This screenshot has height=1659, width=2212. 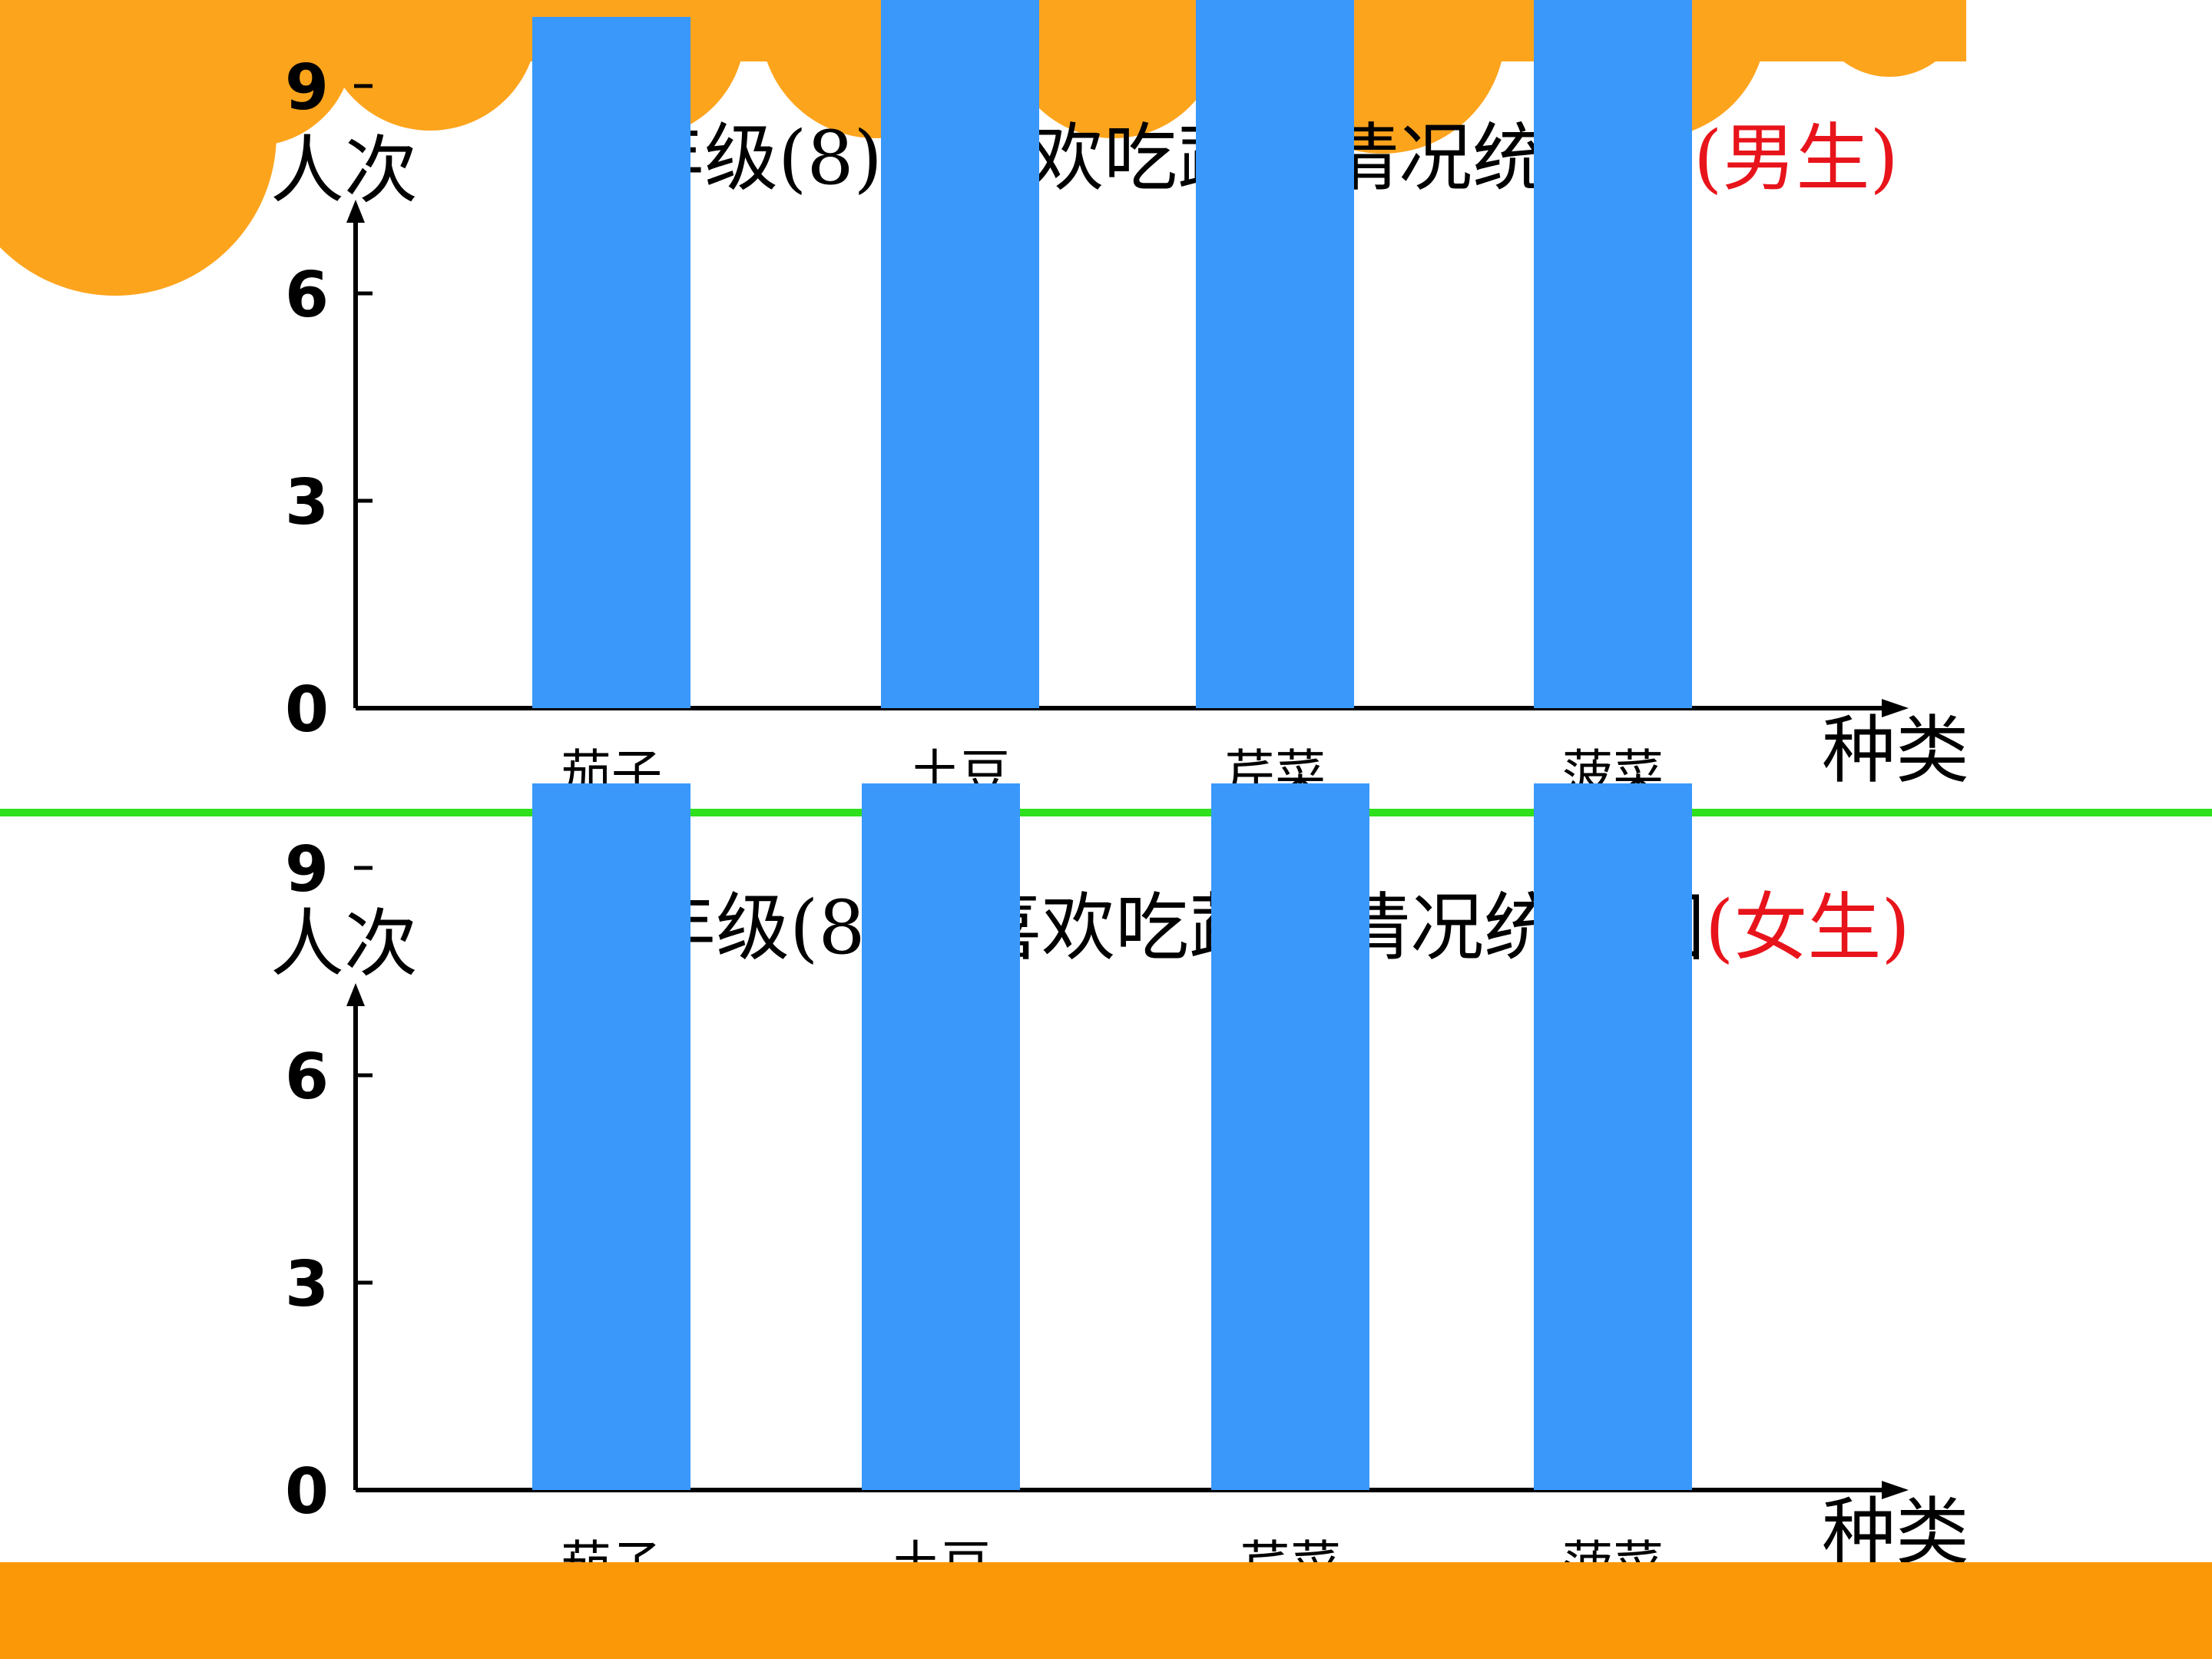 I want to click on bottom-band, so click(x=1106, y=1610).